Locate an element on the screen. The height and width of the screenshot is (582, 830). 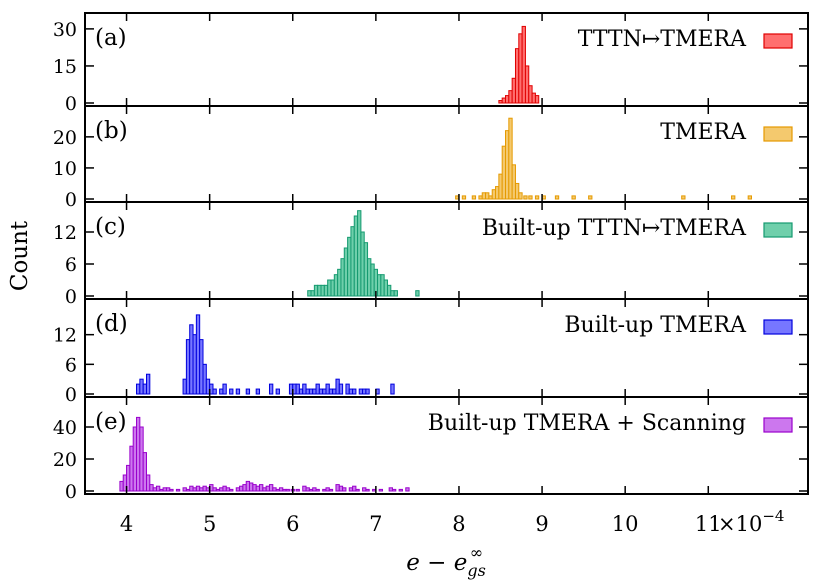
legend-swatch-d is located at coordinates (778, 327).